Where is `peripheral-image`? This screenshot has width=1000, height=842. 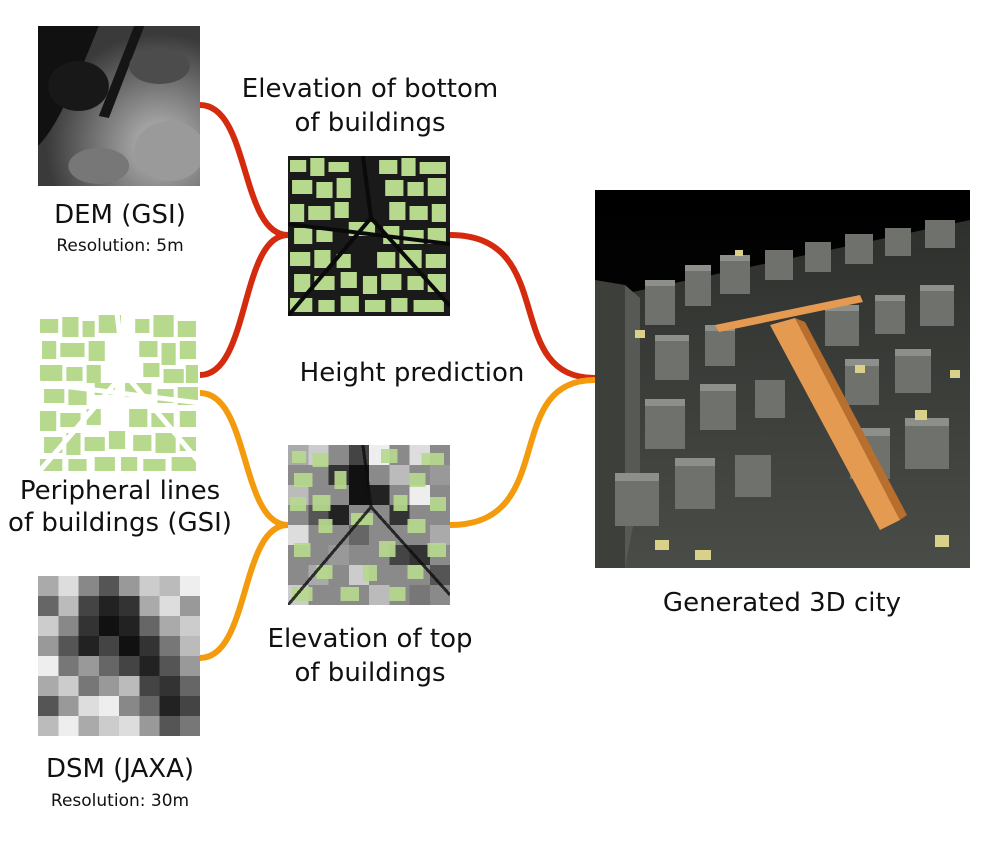
peripheral-image is located at coordinates (119, 393).